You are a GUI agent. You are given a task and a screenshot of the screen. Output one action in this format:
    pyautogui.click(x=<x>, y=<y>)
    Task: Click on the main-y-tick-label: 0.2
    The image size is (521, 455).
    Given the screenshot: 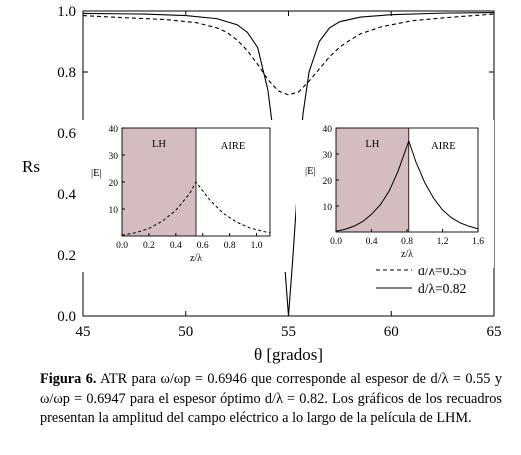 What is the action you would take?
    pyautogui.click(x=66, y=256)
    